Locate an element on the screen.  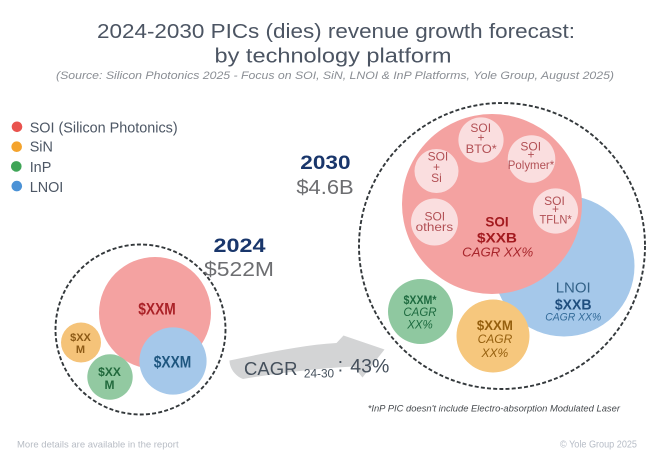
svg-text: $XXM* is located at coordinates (420, 301).